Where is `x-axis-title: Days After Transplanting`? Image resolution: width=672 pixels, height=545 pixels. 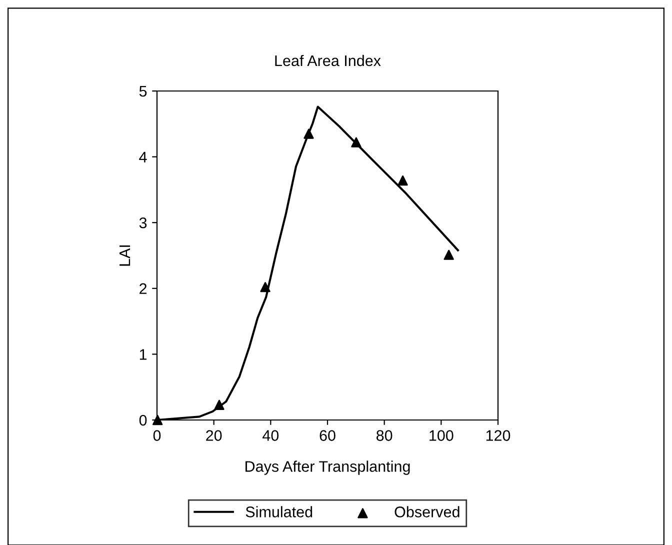
x-axis-title: Days After Transplanting is located at coordinates (328, 467).